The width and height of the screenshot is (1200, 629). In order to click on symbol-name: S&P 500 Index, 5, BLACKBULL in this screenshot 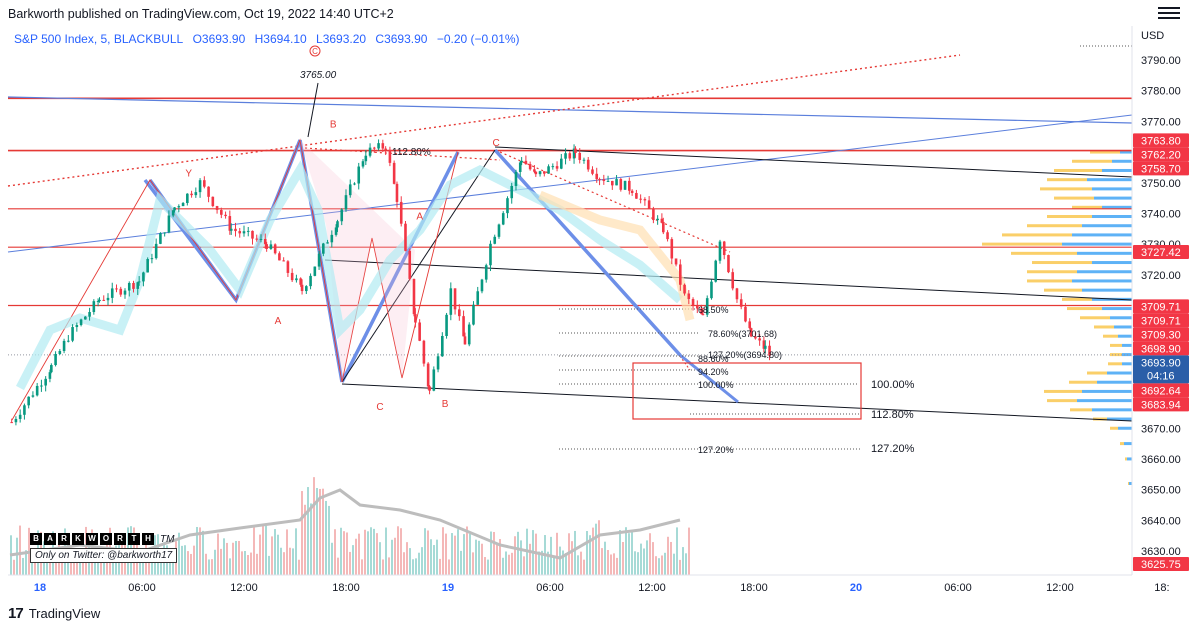, I will do `click(99, 39)`.